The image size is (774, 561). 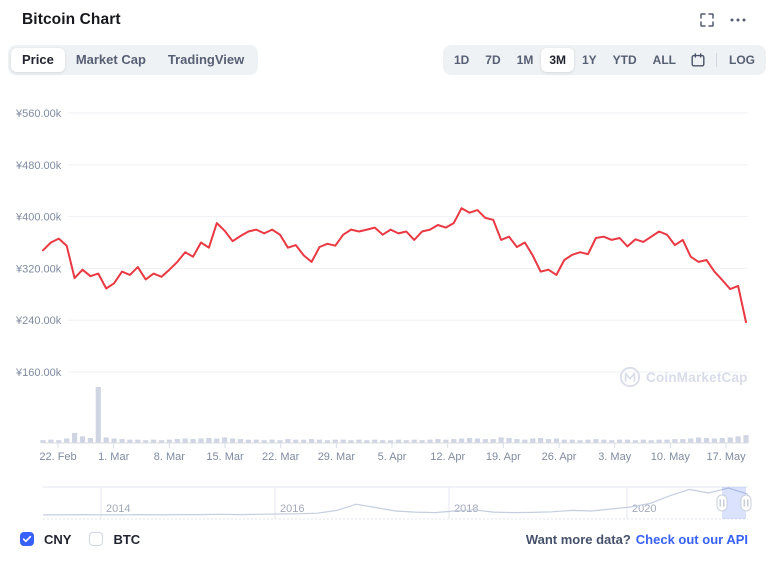 I want to click on more-options-icon, so click(x=738, y=20).